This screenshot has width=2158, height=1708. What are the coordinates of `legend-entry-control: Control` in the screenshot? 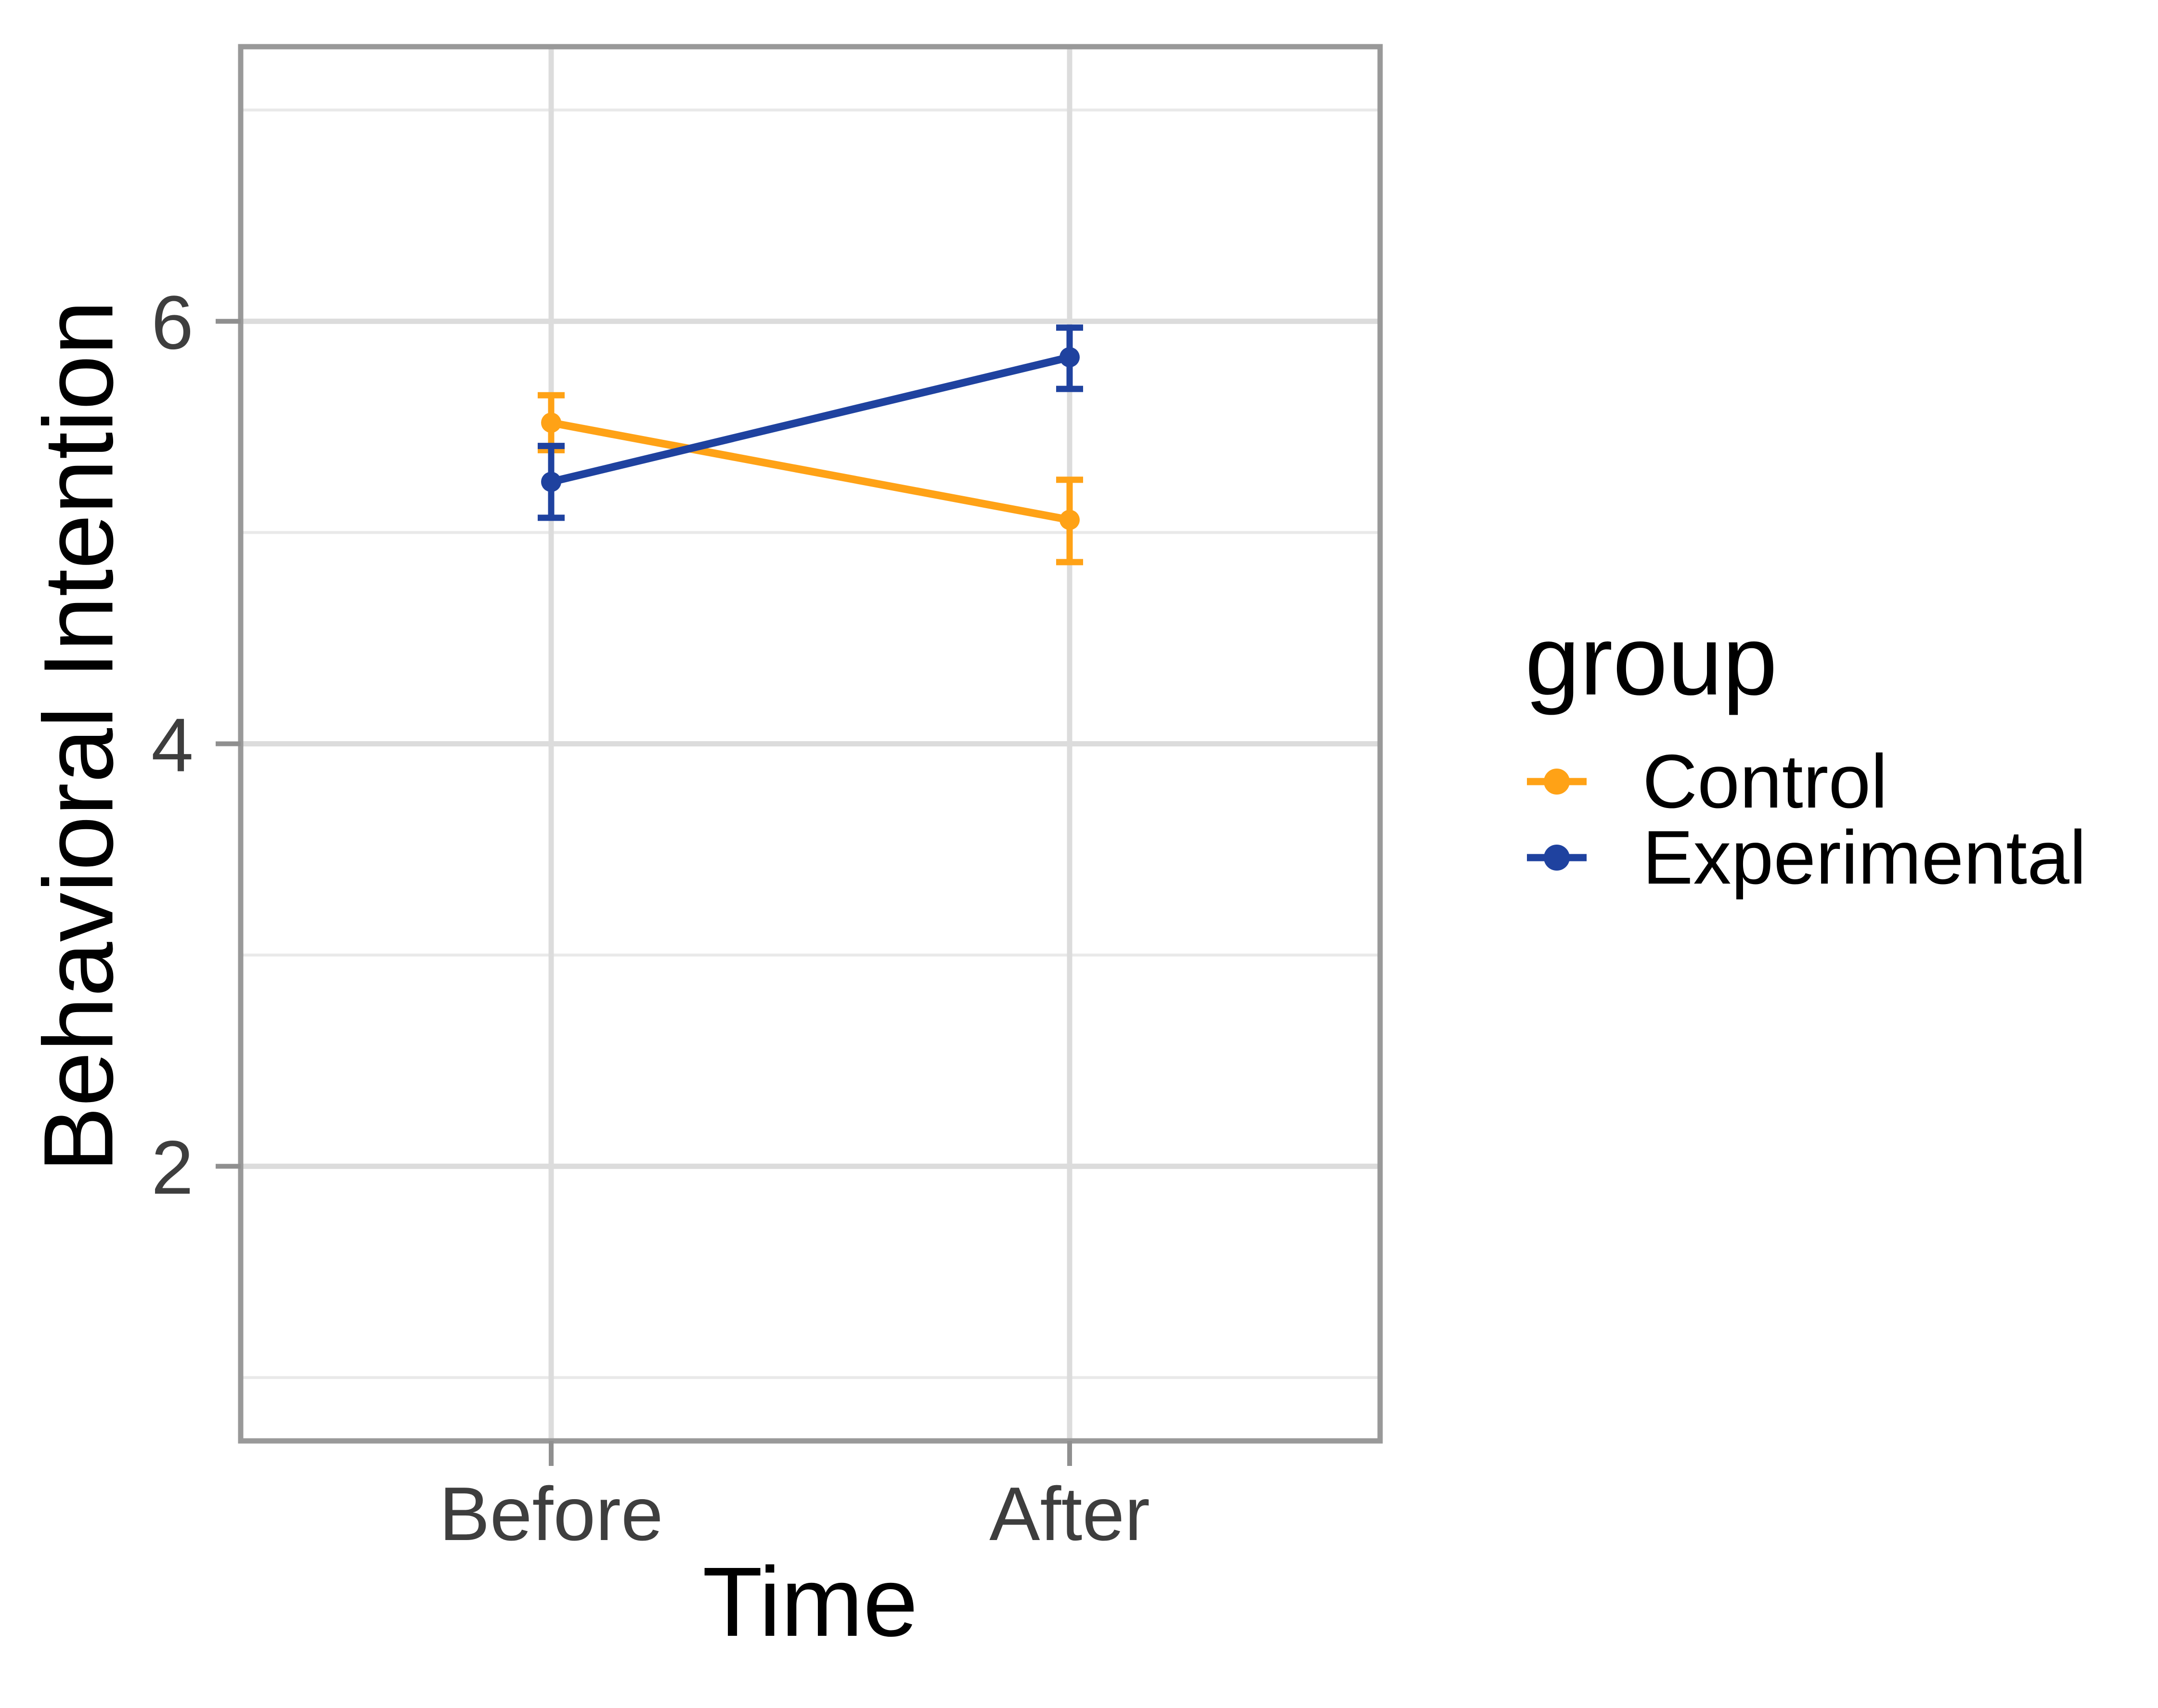 It's located at (1806, 782).